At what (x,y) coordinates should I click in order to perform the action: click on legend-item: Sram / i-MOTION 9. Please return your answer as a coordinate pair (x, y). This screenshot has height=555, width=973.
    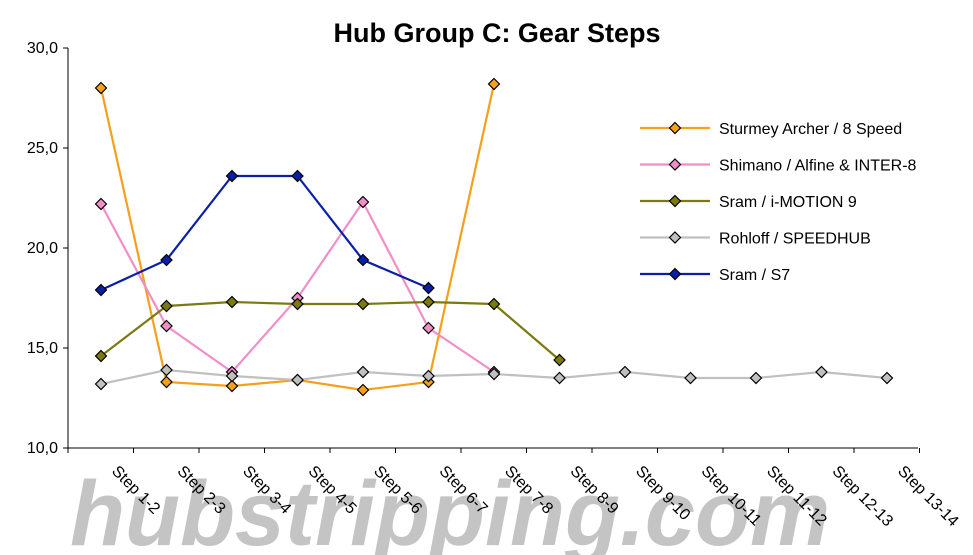
    Looking at the image, I should click on (748, 202).